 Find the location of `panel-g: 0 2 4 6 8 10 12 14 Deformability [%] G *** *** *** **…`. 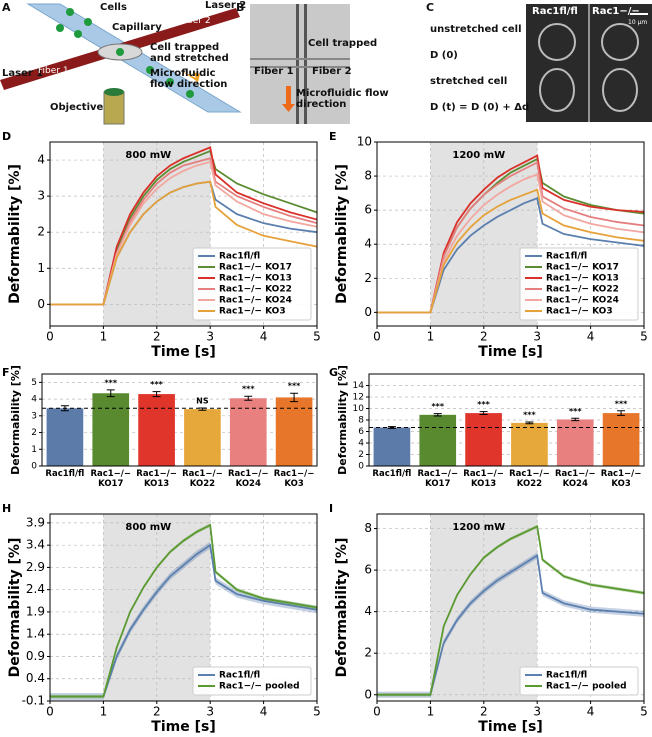

panel-g: 0 2 4 6 8 10 12 14 Deformability [%] G *** *** *** **… is located at coordinates (489, 431).